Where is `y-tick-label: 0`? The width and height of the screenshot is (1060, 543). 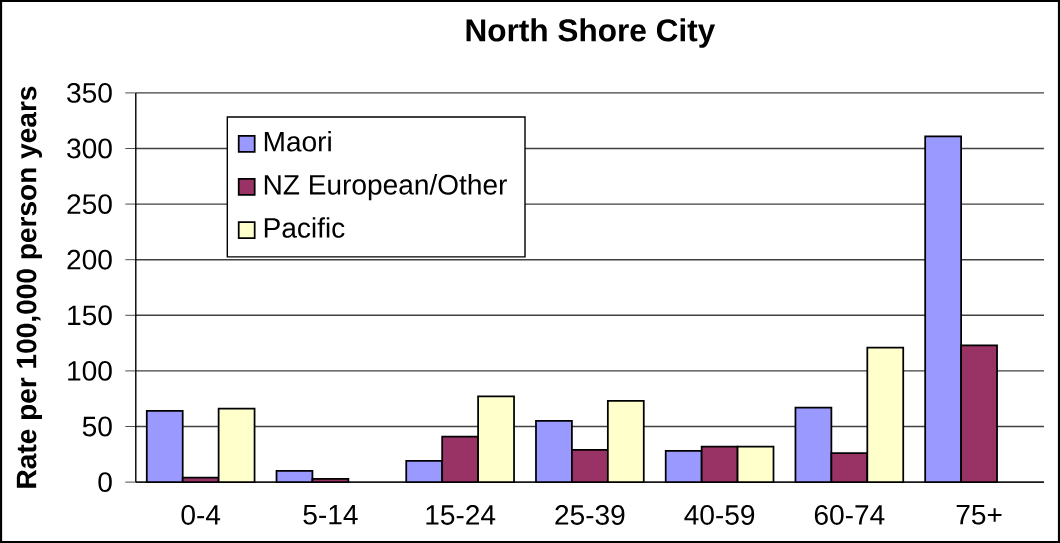
y-tick-label: 0 is located at coordinates (105, 482).